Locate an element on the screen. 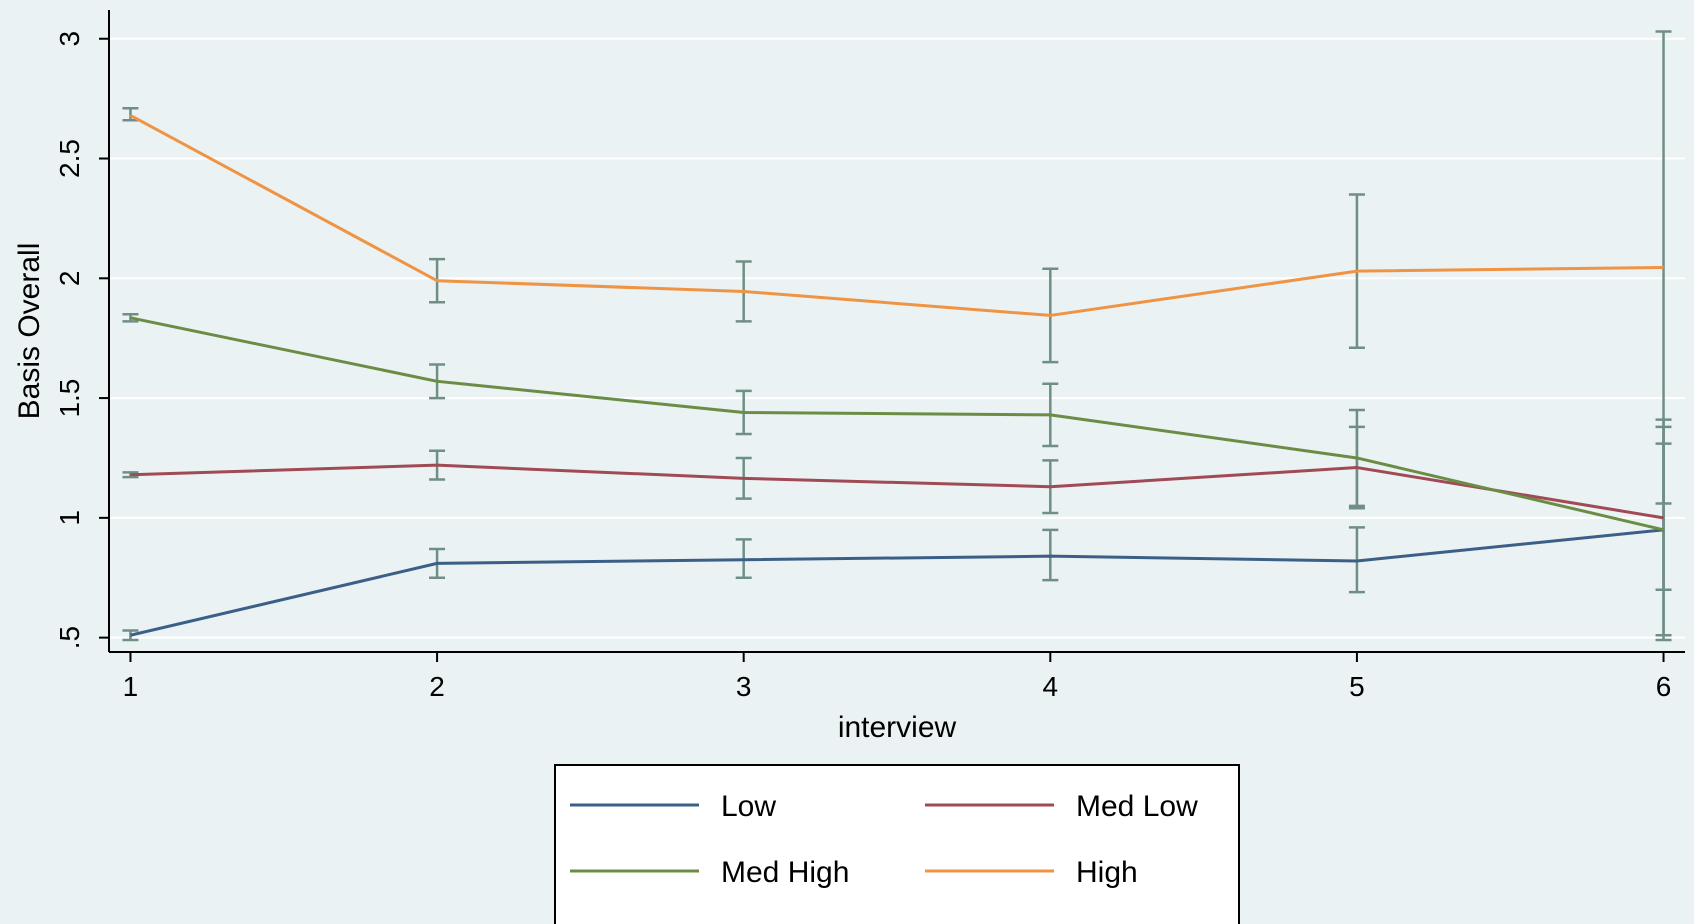  y-tick-label: 2 is located at coordinates (69, 279).